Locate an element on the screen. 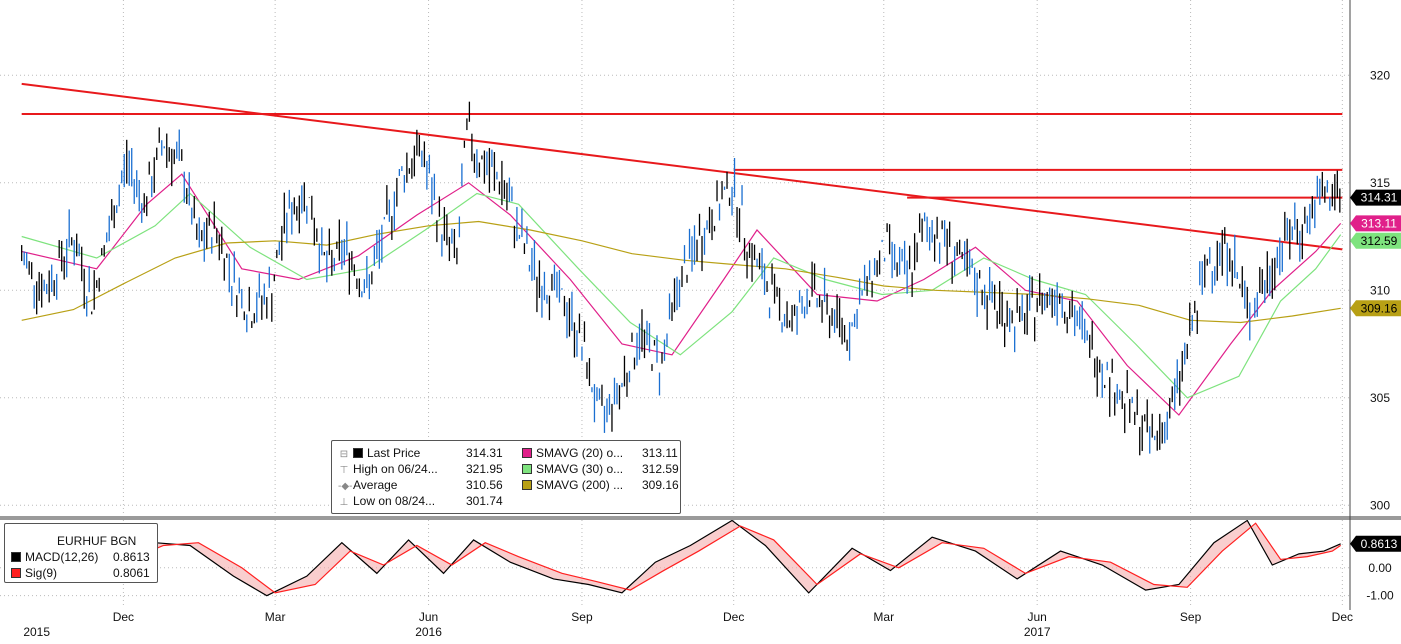  smavg-200-swatch is located at coordinates (527, 485).